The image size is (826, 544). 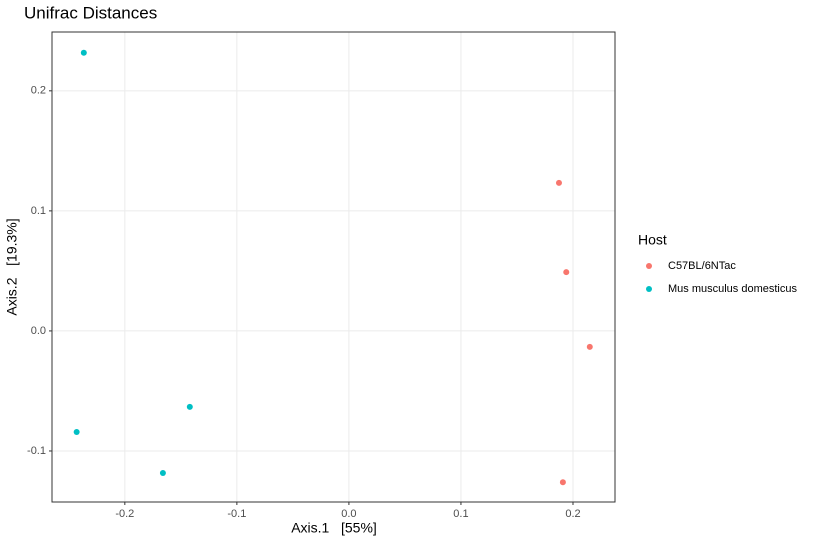 What do you see at coordinates (460, 514) in the screenshot?
I see `x-tick-label: 0.1` at bounding box center [460, 514].